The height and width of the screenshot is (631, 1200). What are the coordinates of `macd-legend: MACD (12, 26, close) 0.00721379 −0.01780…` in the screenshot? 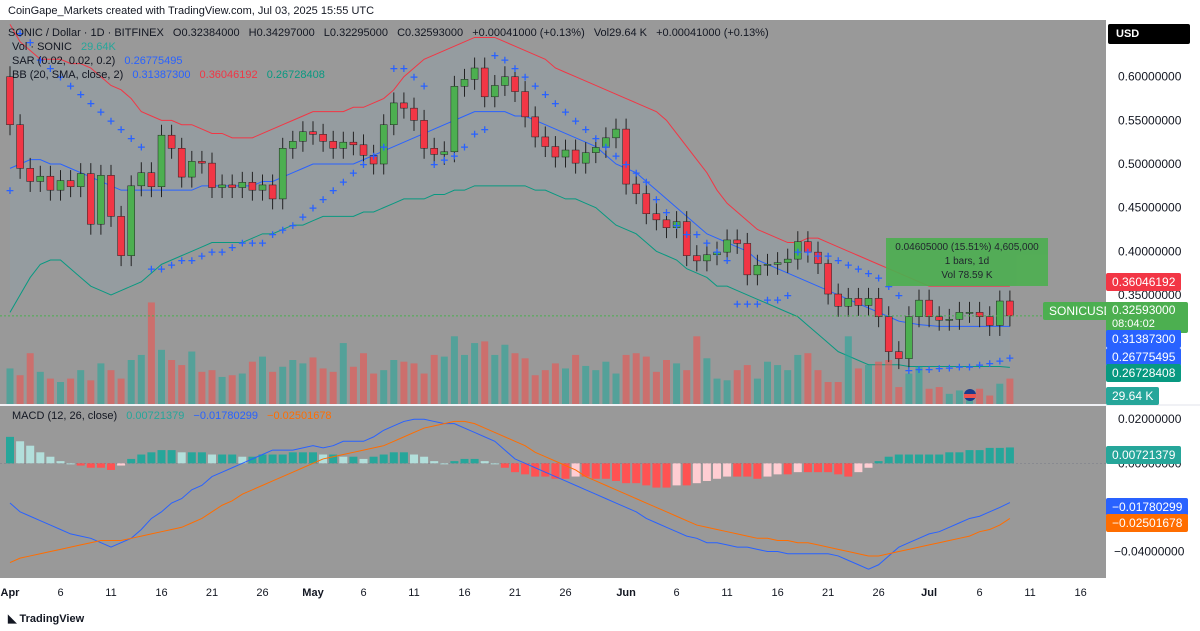 It's located at (175, 416).